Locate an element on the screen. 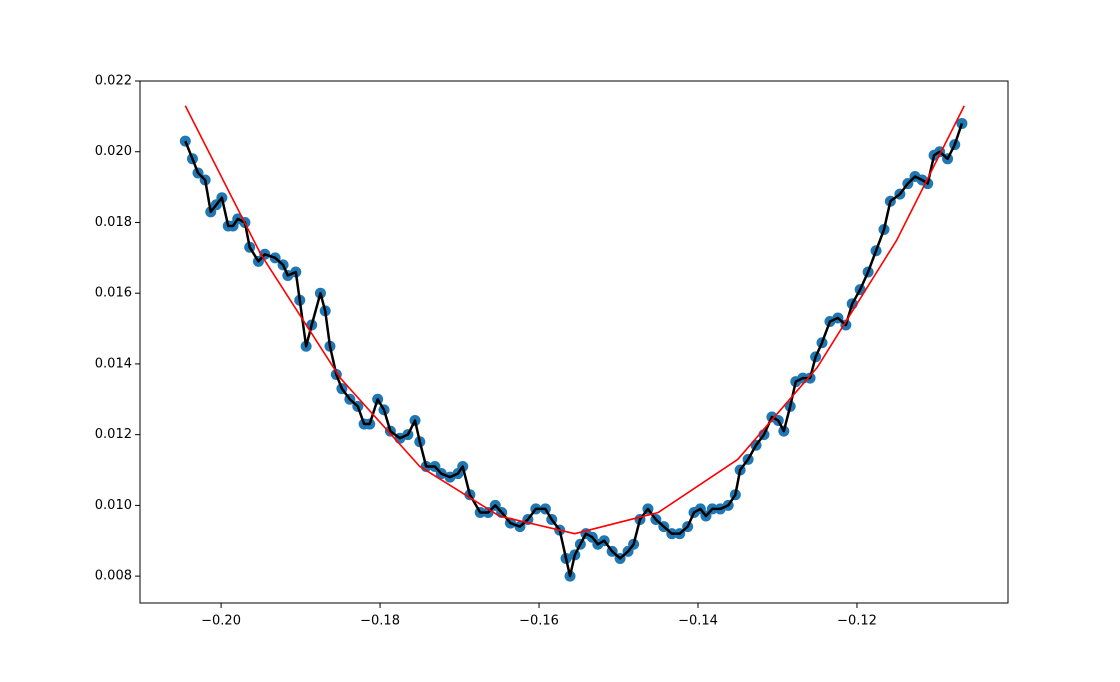 The image size is (1120, 682). x-tick-label: −0.14 is located at coordinates (698, 621).